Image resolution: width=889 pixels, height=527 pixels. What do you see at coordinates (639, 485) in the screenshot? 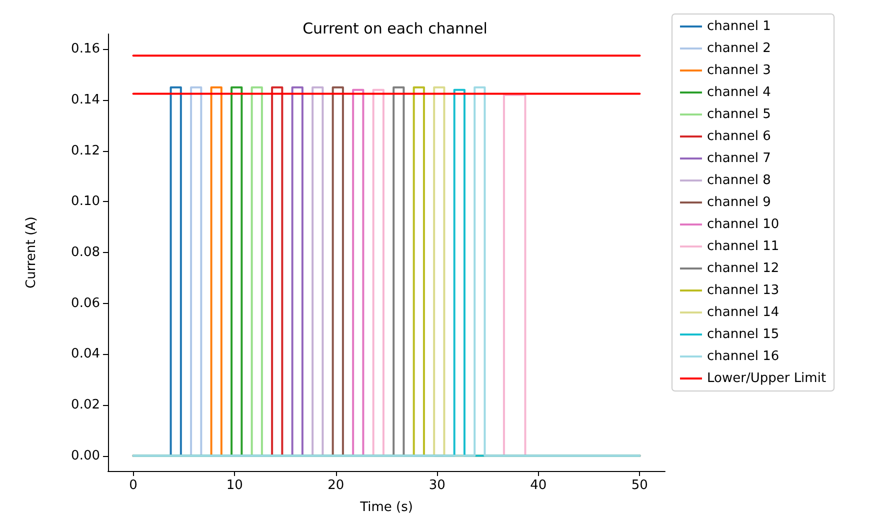
I see `x-tick-label: 50` at bounding box center [639, 485].